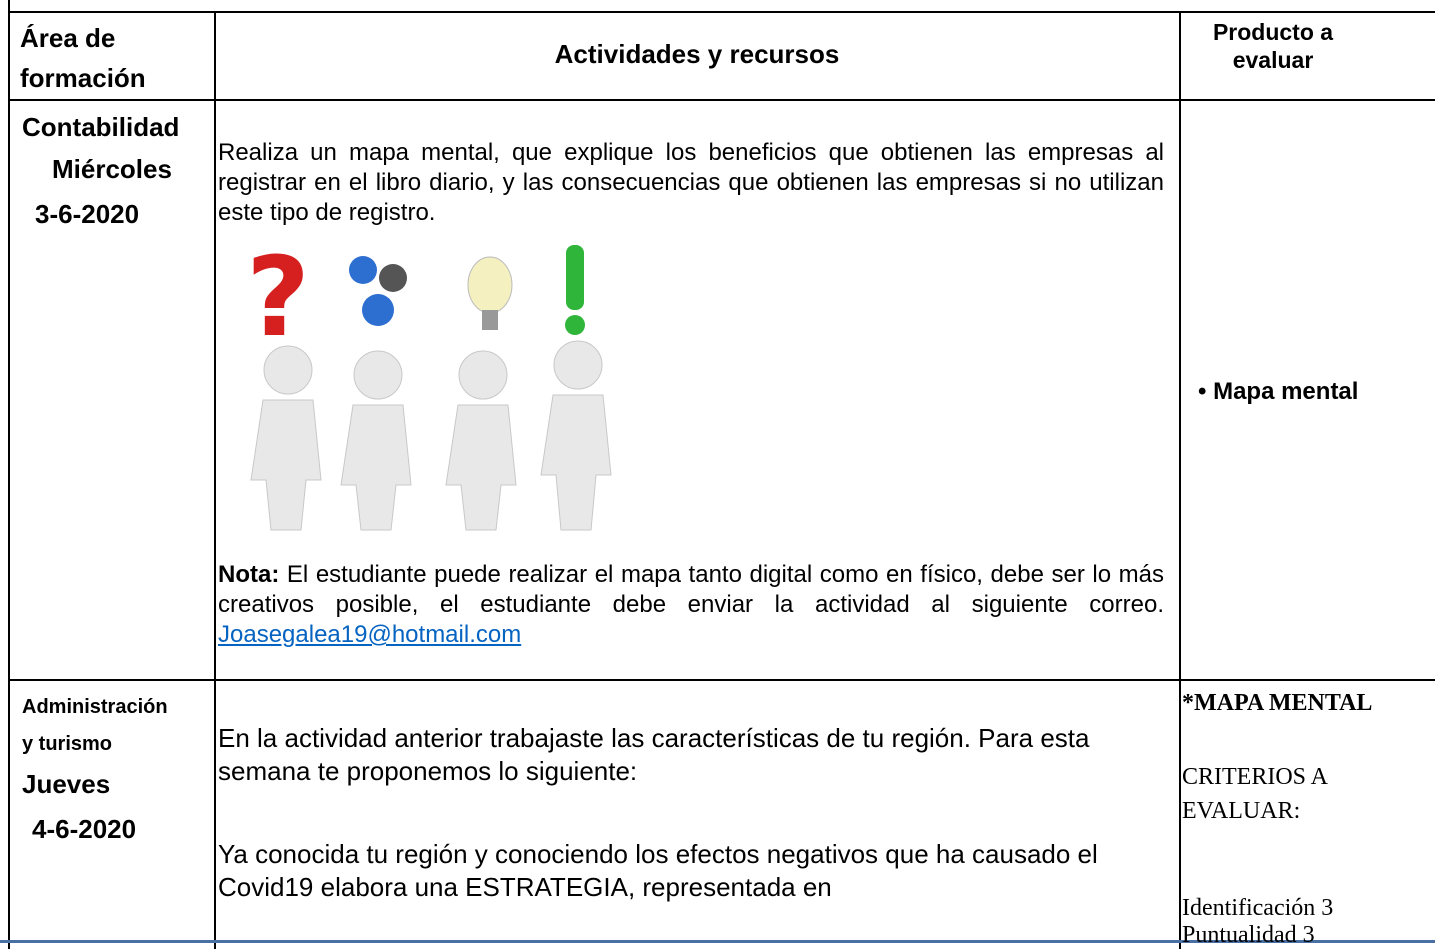  I want to click on product-item: *MAPA MENTAL, so click(1277, 703).